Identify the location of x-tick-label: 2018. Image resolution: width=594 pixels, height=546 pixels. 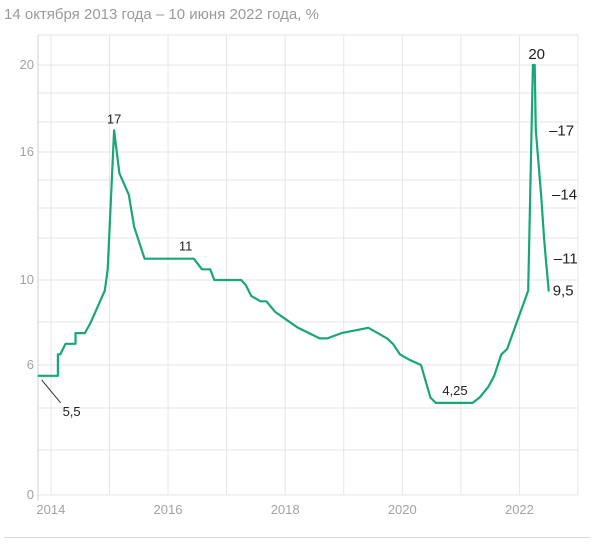
(285, 509).